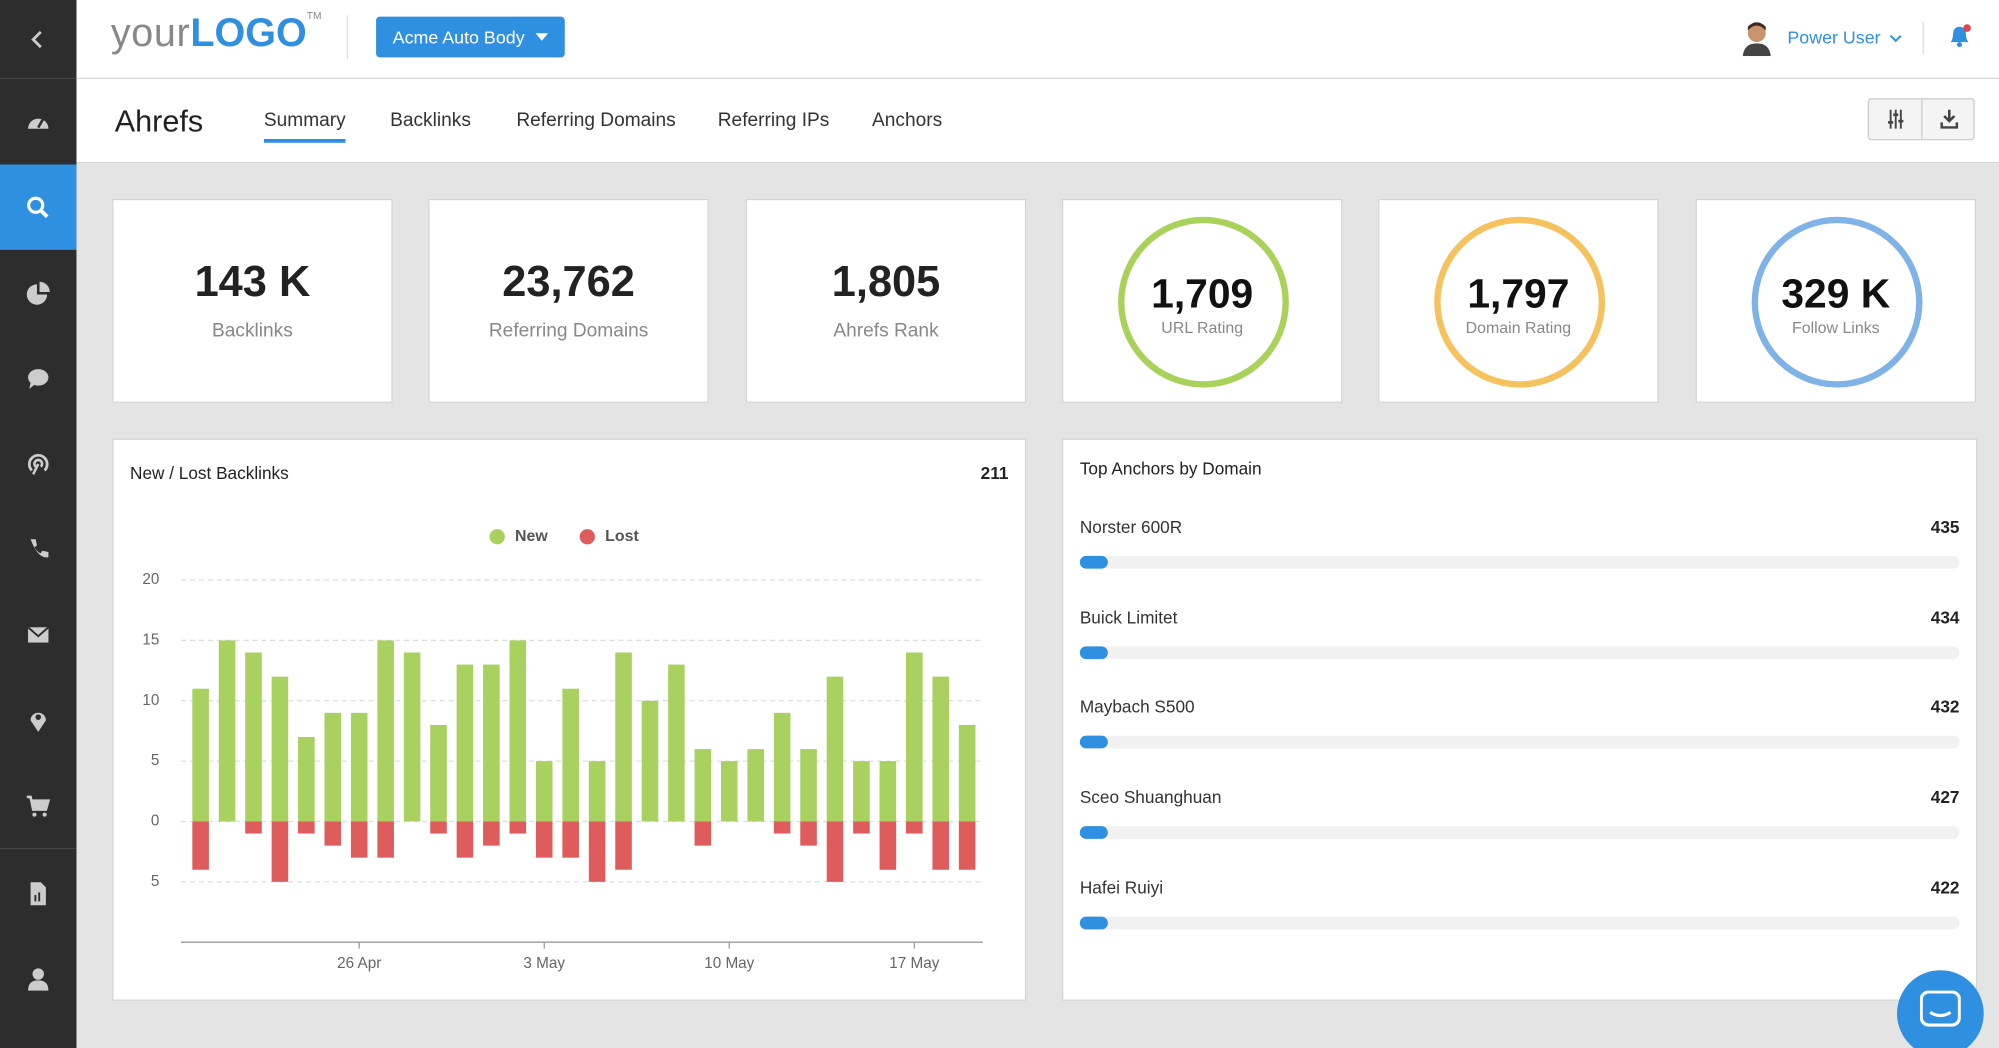 This screenshot has height=1048, width=1999. What do you see at coordinates (1202, 293) in the screenshot?
I see `kpi-value: 1,709` at bounding box center [1202, 293].